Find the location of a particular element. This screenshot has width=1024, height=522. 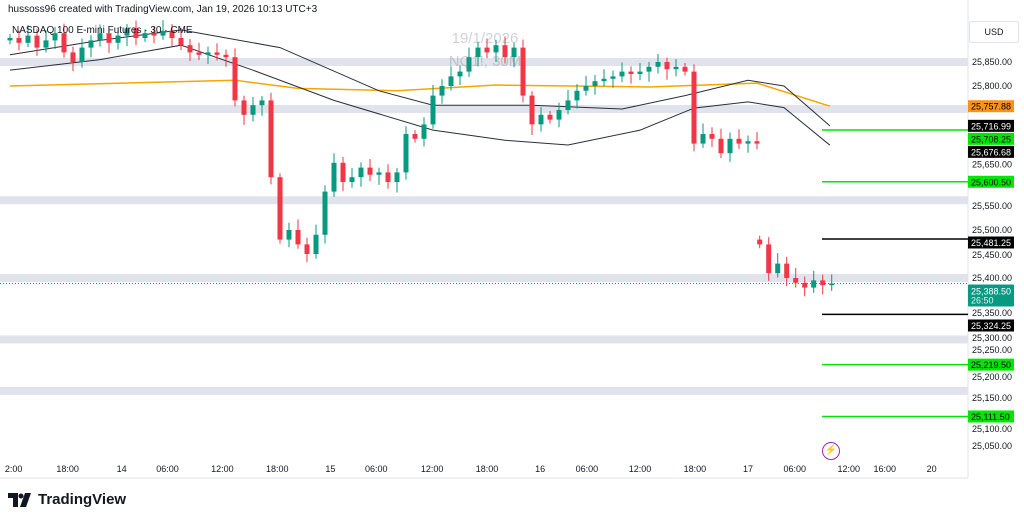

currency-button: USD is located at coordinates (994, 32).